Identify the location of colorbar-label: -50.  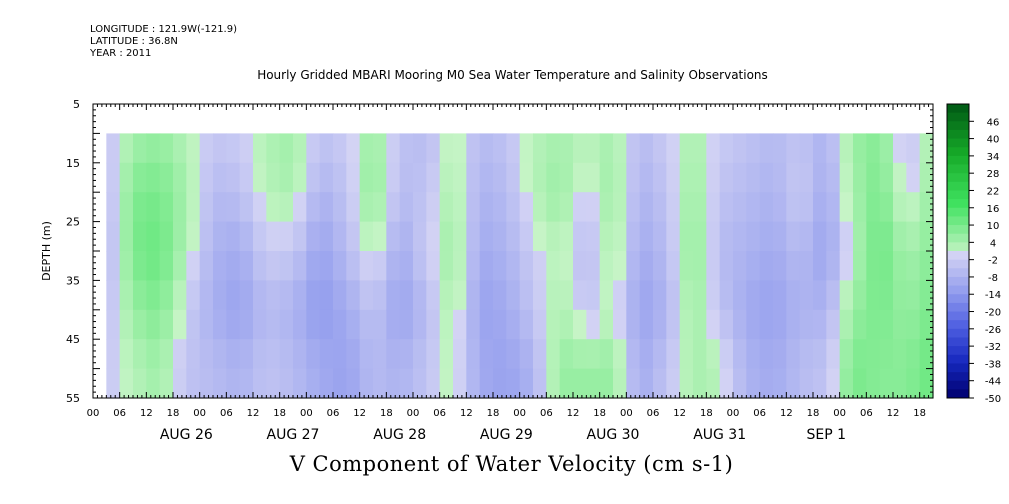
(993, 399).